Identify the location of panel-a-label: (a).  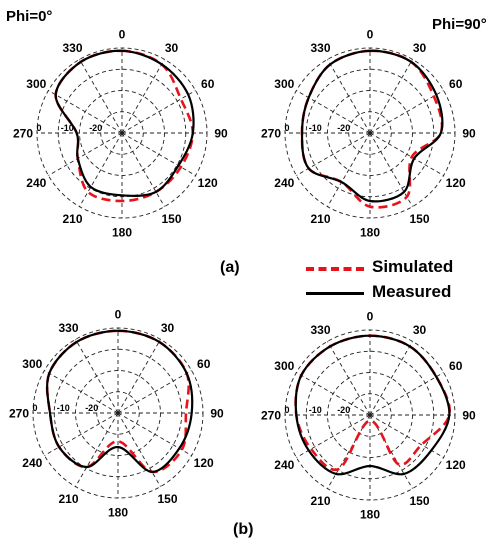
(230, 267).